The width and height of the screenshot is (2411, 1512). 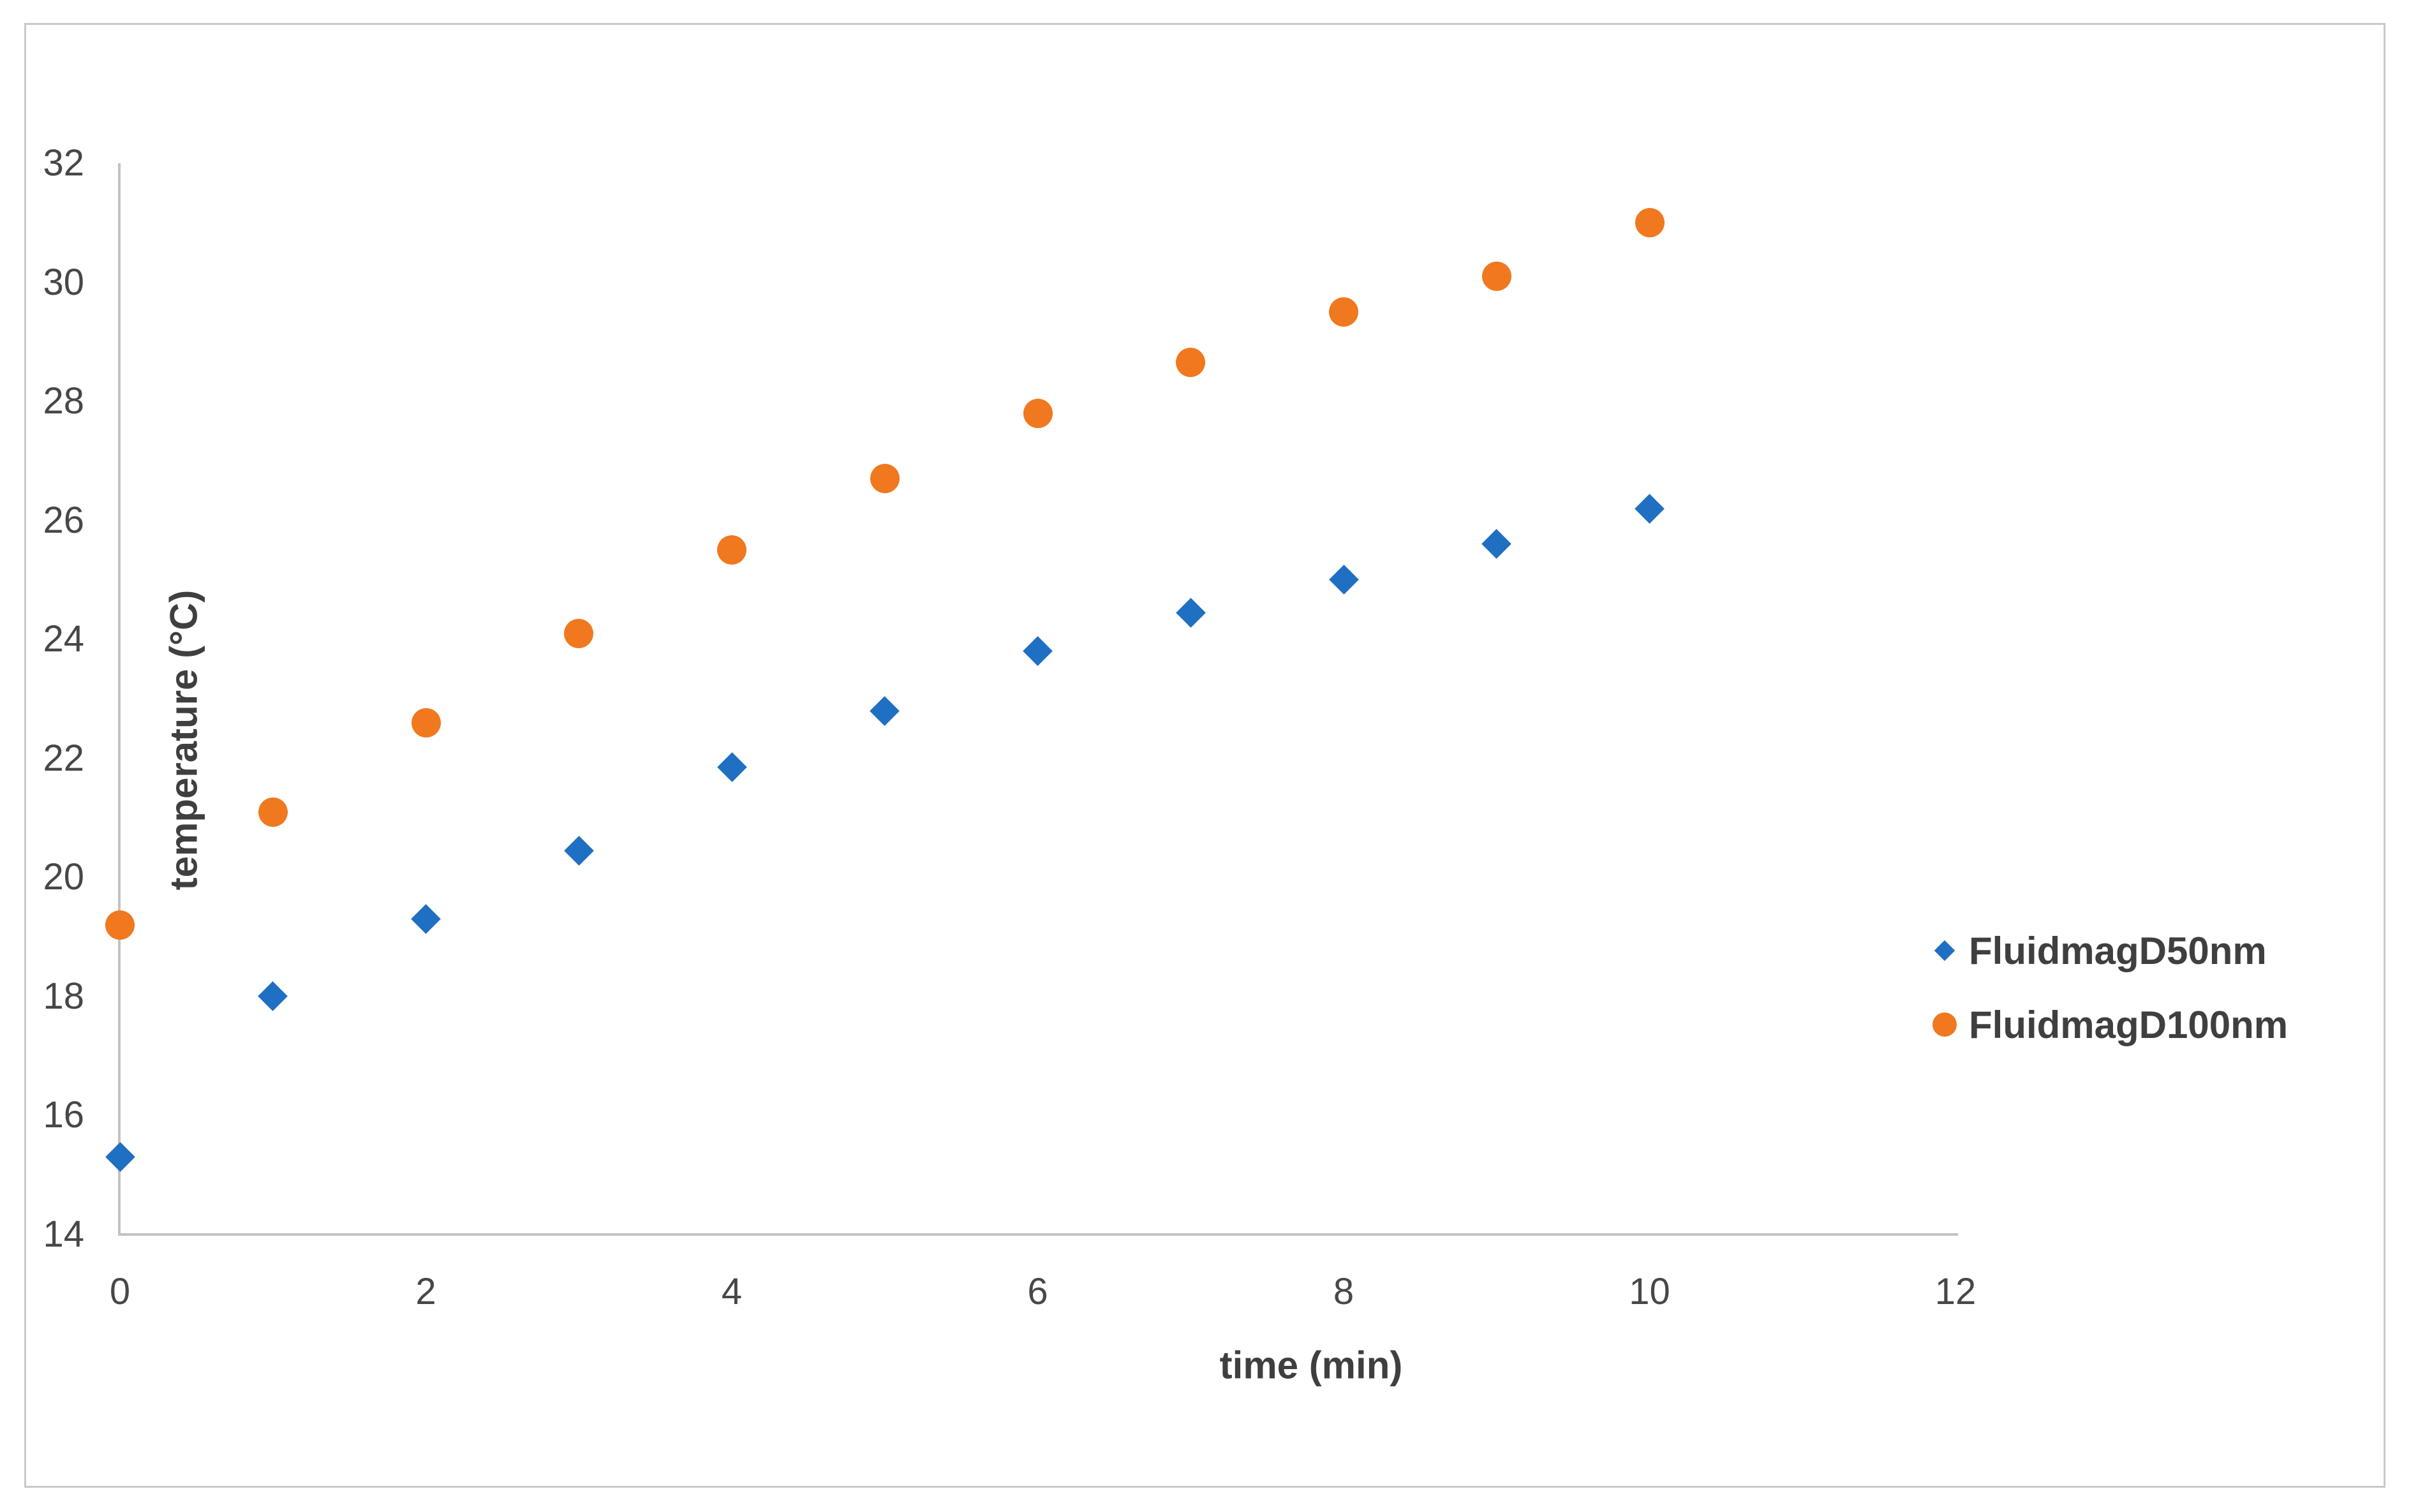 I want to click on scatter-point-FluidmagD100nm-t4, so click(x=731, y=550).